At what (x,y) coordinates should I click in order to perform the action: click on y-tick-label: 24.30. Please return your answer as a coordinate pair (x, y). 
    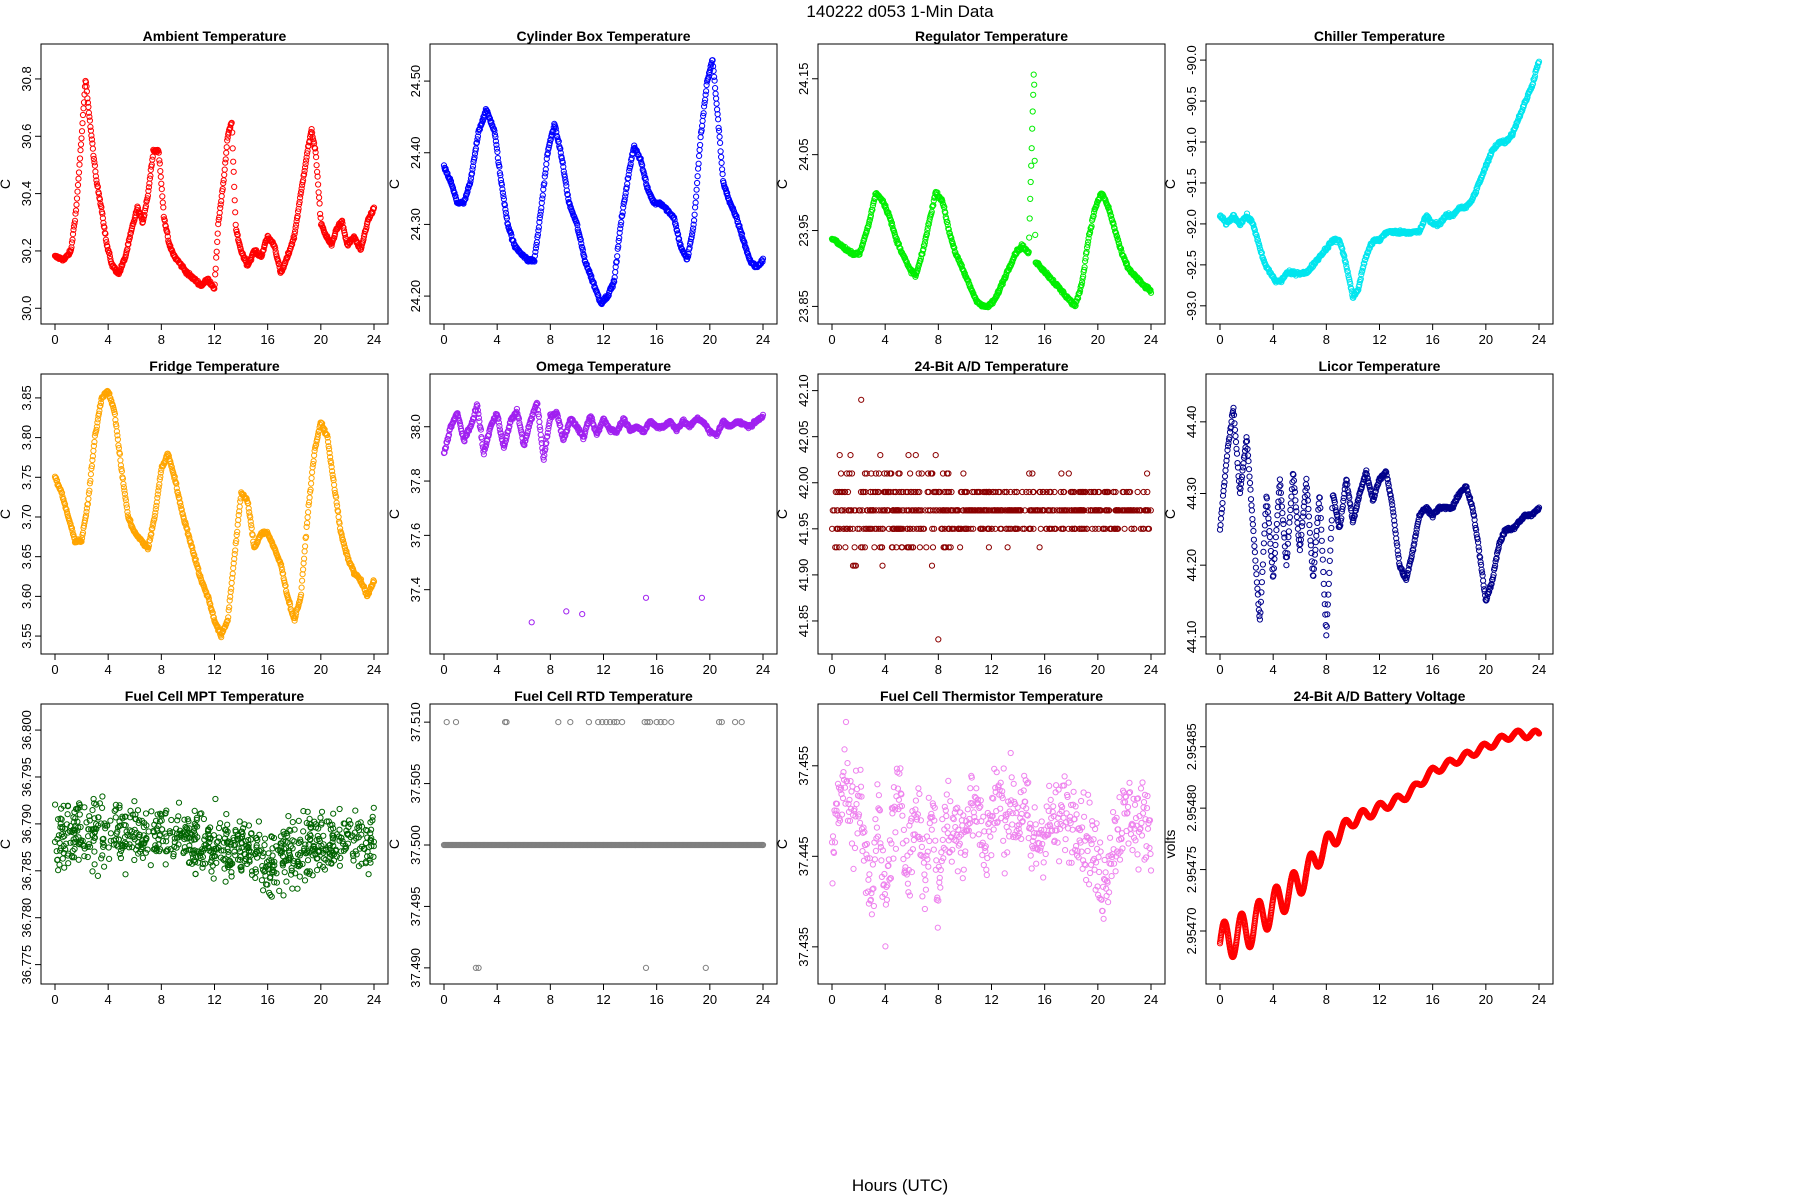
    Looking at the image, I should click on (415, 224).